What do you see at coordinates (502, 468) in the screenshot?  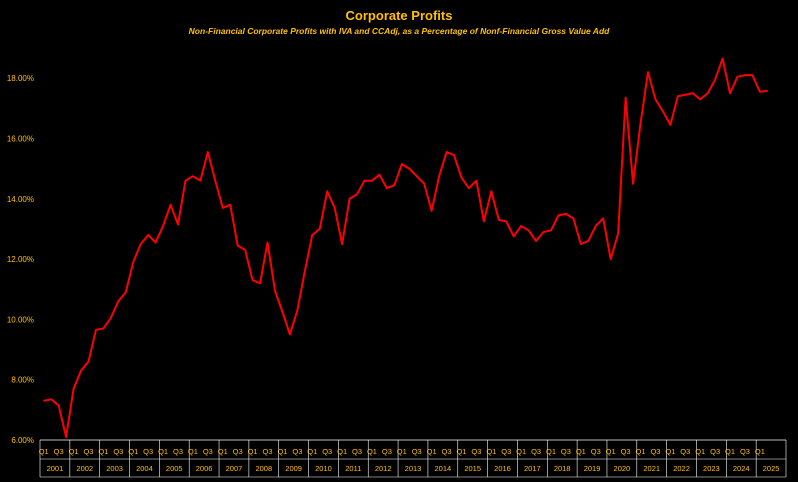 I see `year-label: 2016` at bounding box center [502, 468].